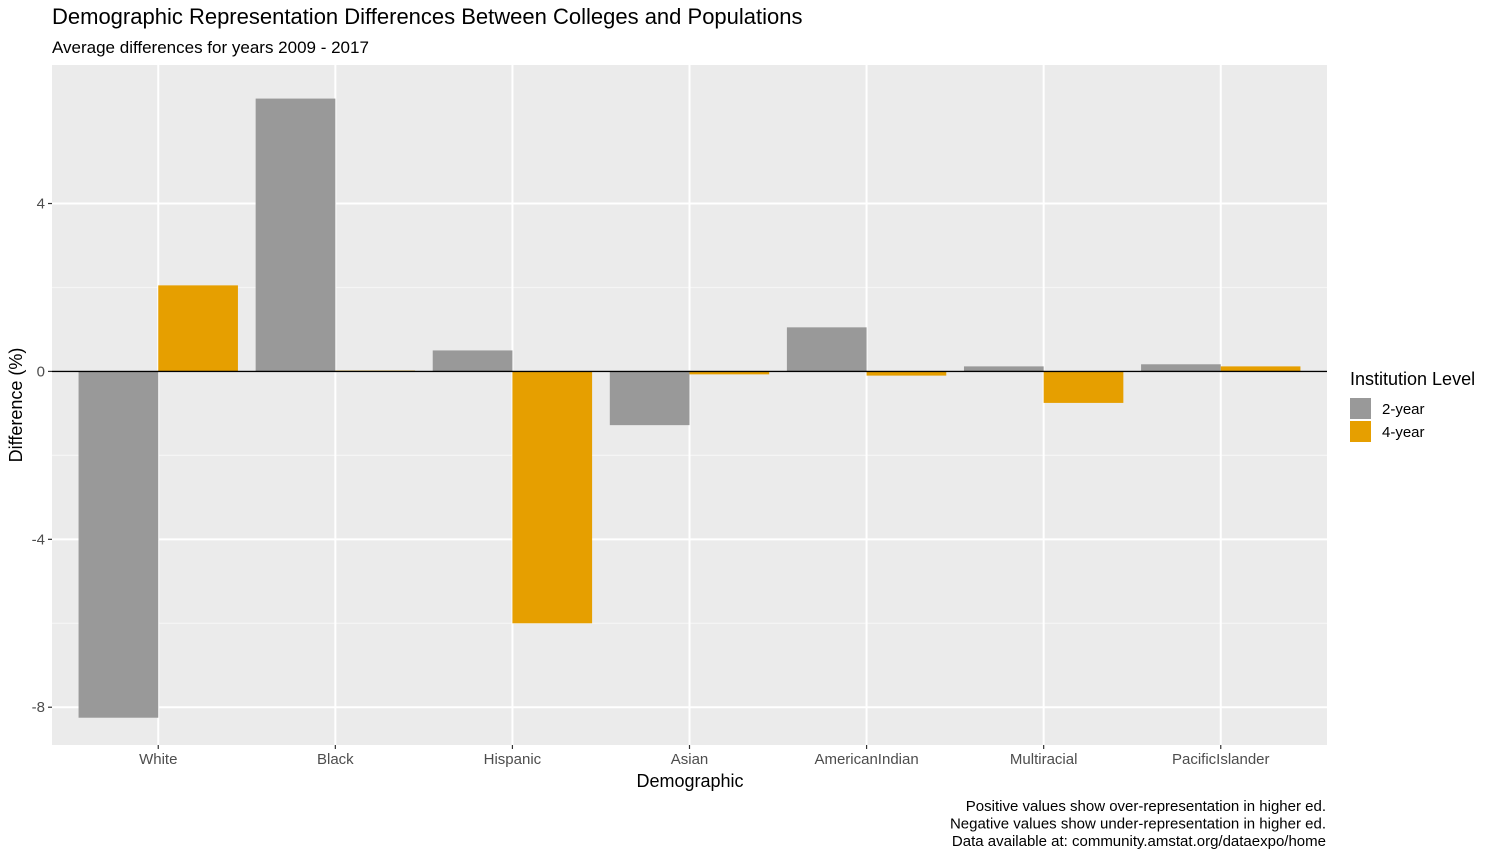  What do you see at coordinates (16, 405) in the screenshot?
I see `y-axis-title: Difference (%)` at bounding box center [16, 405].